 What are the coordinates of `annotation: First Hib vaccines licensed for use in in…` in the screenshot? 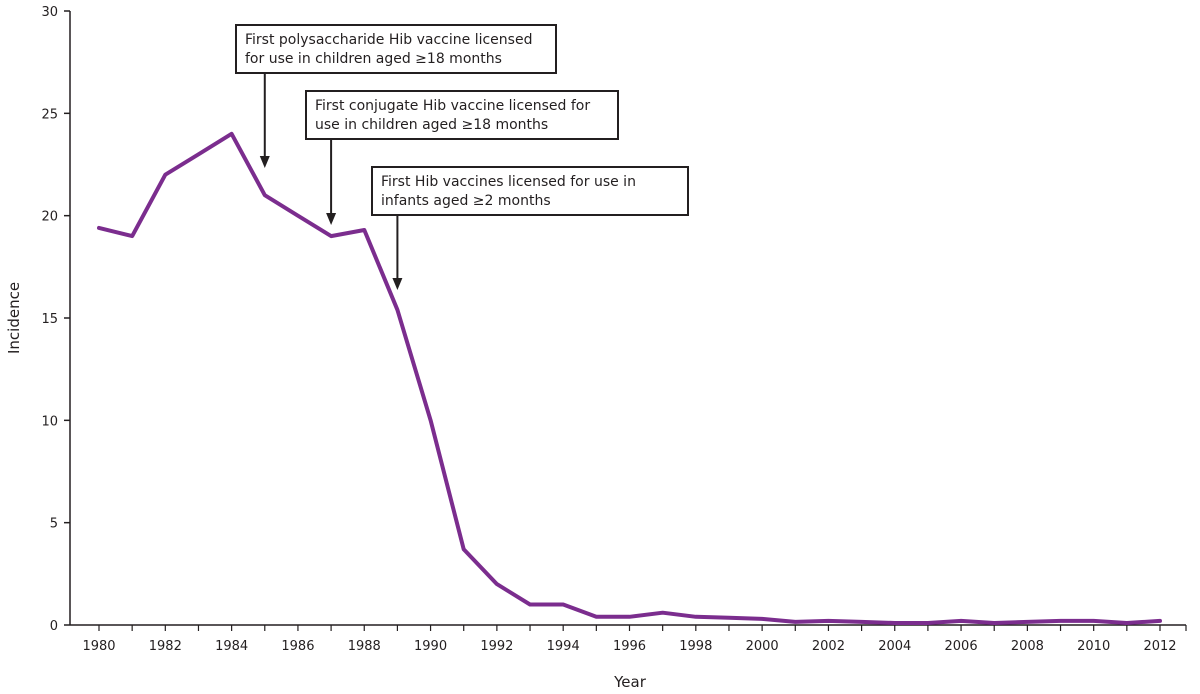 It's located at (530, 228).